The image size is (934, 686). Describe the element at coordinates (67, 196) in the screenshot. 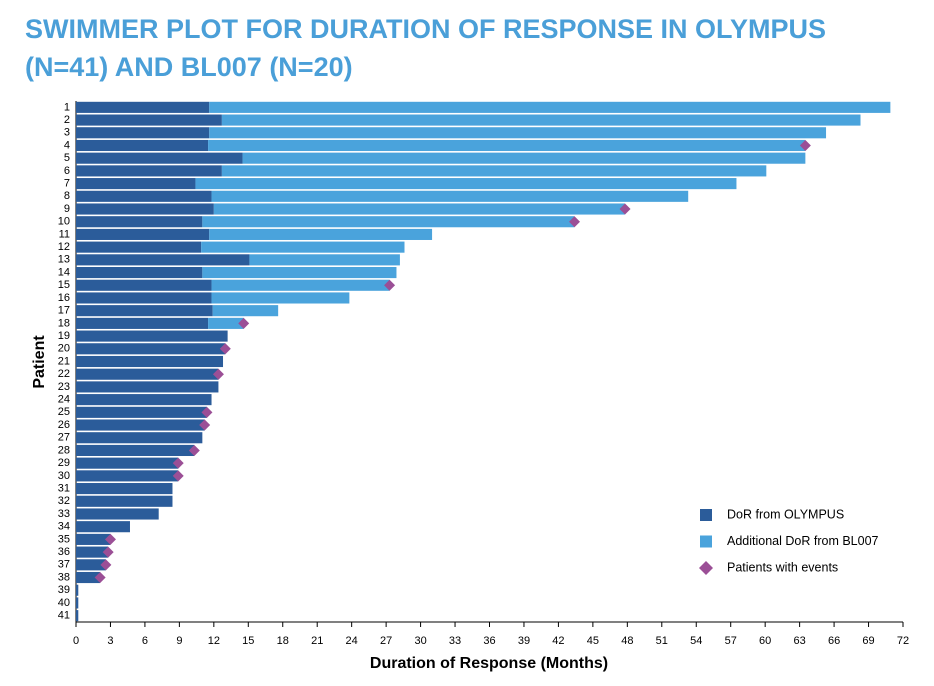

I see `y-tick-label: 8` at that location.